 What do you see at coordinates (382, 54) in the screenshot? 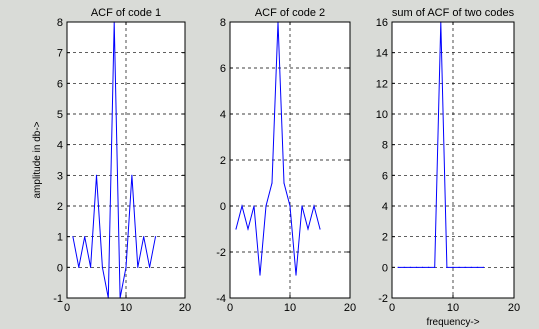
I see `y-tick-label: 14` at bounding box center [382, 54].